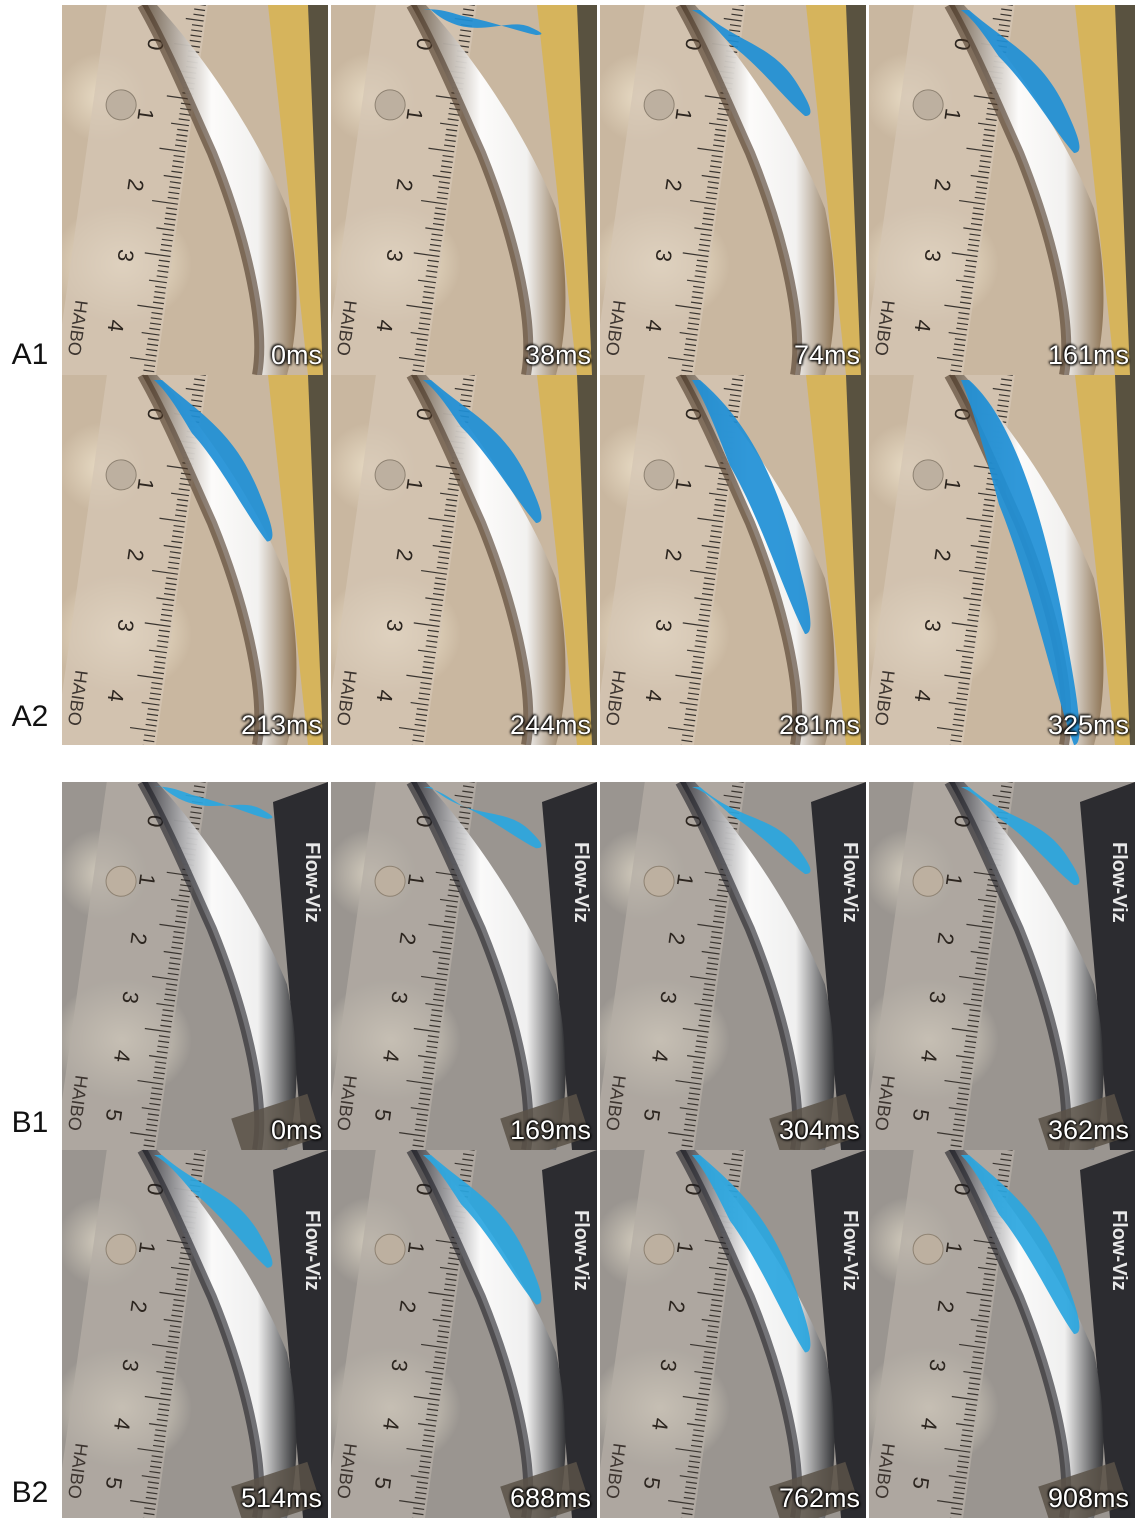 The width and height of the screenshot is (1141, 1518). I want to click on timestamp-label: 74ms, so click(826, 355).